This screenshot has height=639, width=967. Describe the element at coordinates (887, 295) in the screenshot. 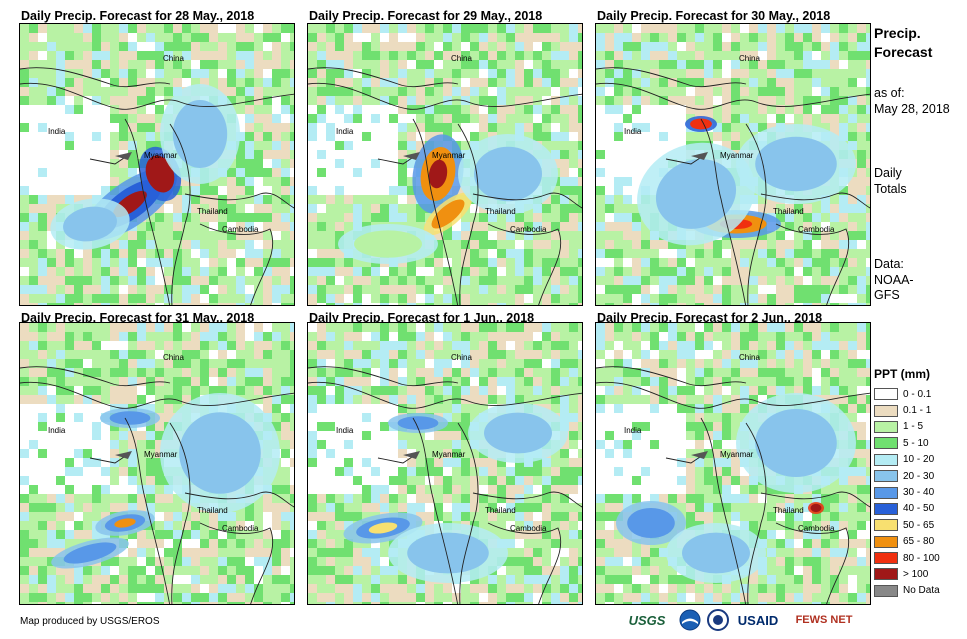

I see `data-source-line3: GFS` at that location.